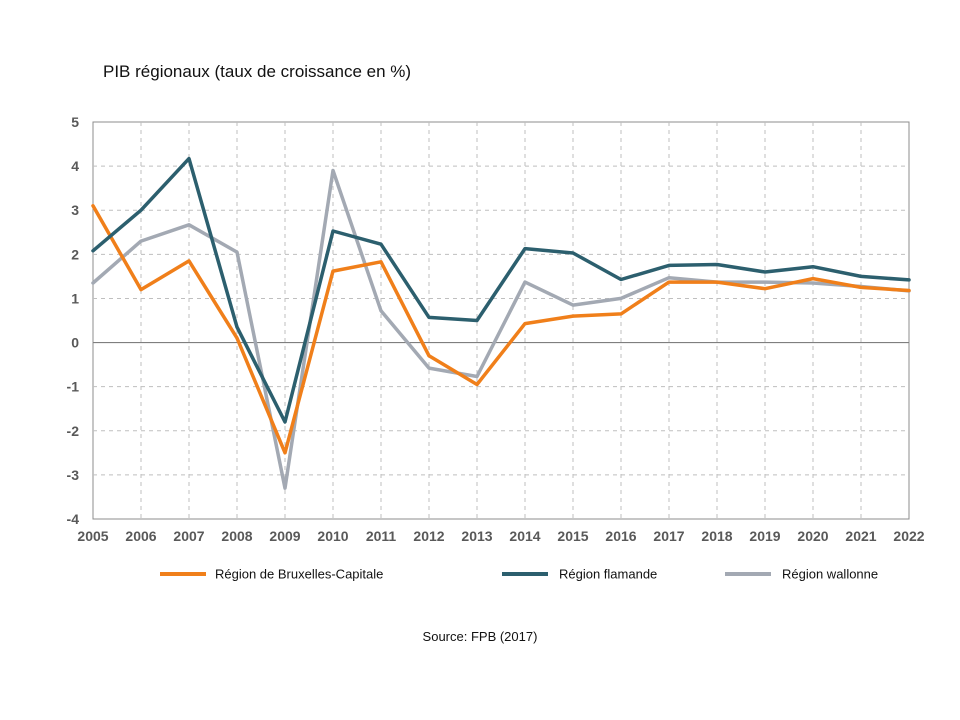 The width and height of the screenshot is (960, 720). Describe the element at coordinates (428, 536) in the screenshot. I see `x-tick-label: 2012` at that location.